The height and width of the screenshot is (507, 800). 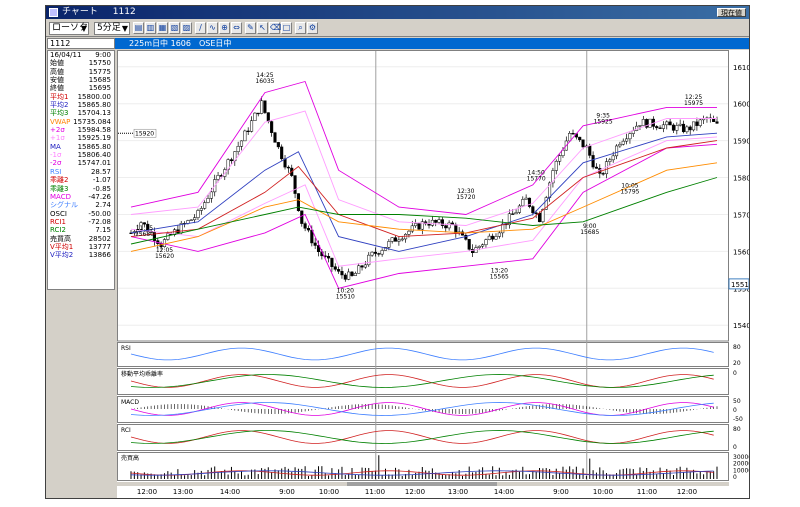 What do you see at coordinates (286, 28) in the screenshot?
I see `select-icon: □` at bounding box center [286, 28].